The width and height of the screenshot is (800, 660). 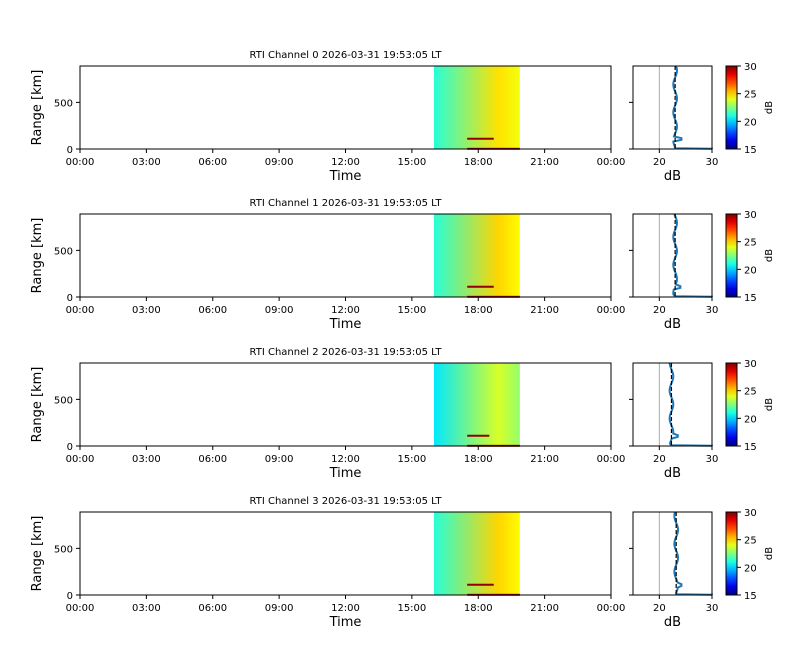 I want to click on panel-title: RTI Channel 1 2026-03-31 19:53:05 LT, so click(x=346, y=203).